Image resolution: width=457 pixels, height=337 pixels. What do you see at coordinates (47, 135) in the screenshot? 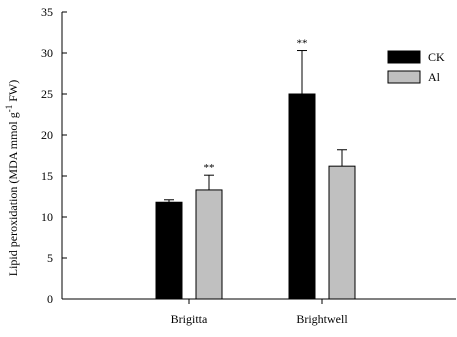
I see `y-tick-label: 20` at bounding box center [47, 135].